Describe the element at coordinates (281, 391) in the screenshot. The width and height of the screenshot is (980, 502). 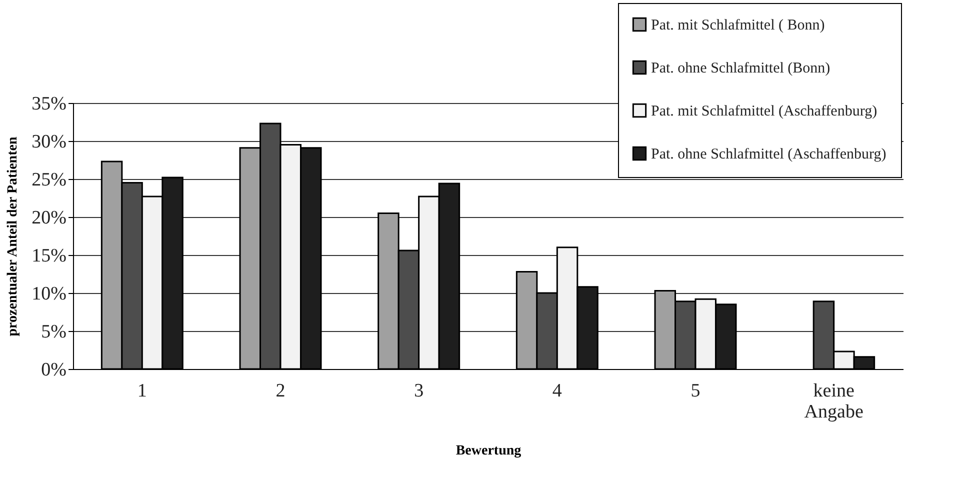
I see `x-tick-label: 2` at that location.